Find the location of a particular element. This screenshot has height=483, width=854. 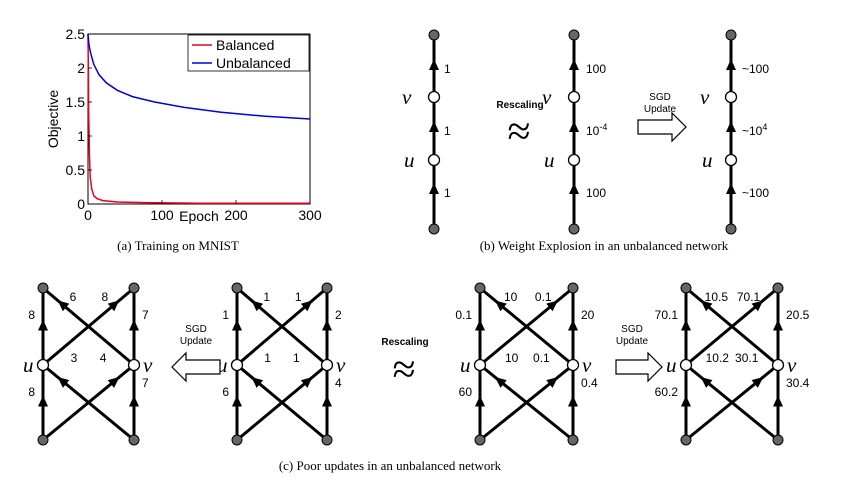

network-node-u is located at coordinates (480, 365).